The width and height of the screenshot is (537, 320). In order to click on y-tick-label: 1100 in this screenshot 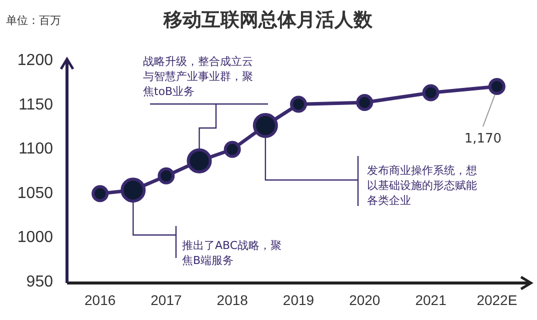, I will do `click(36, 149)`.